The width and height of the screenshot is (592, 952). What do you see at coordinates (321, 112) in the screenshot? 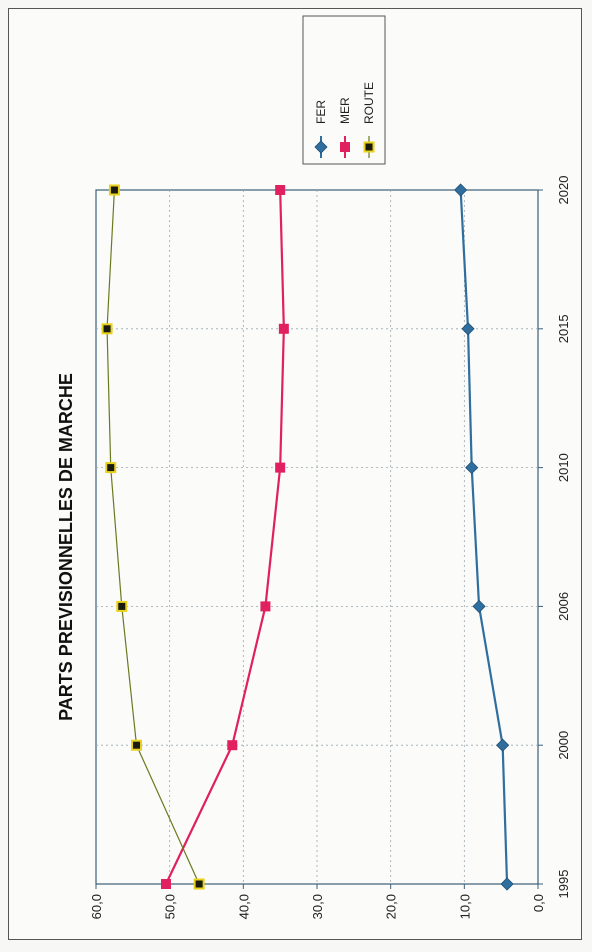
I see `legend-label-fer: FER` at bounding box center [321, 112].